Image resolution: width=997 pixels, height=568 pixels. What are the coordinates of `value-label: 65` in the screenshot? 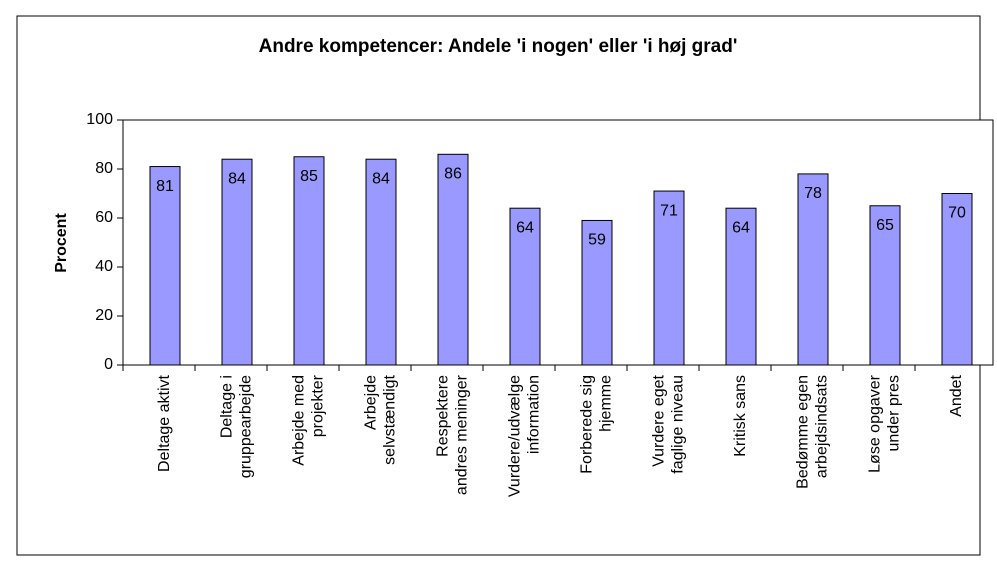 It's located at (885, 225).